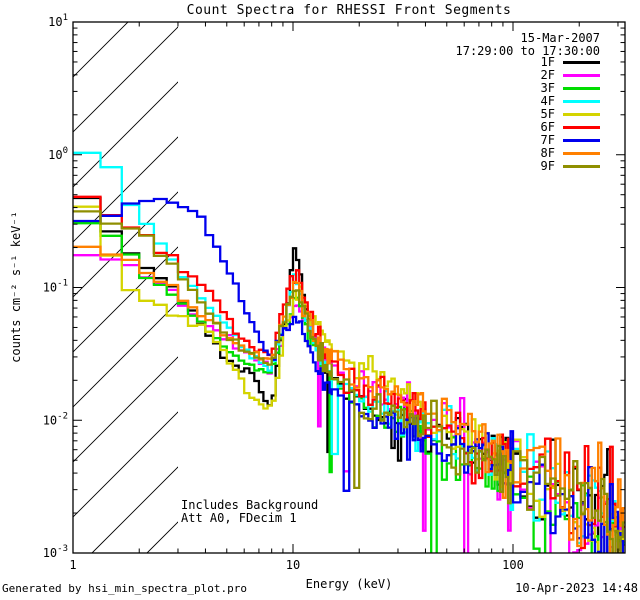 The image size is (640, 600). I want to click on legend-item-1F: 1F, so click(570, 62).